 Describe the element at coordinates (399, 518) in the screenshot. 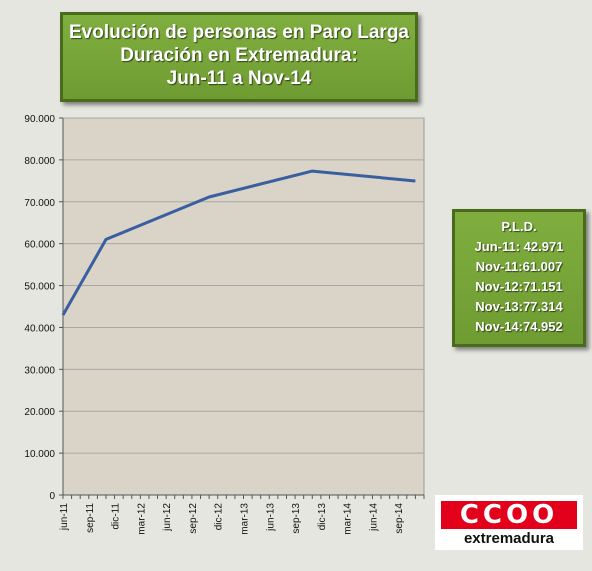

I see `x-tick-label: sep-14` at that location.